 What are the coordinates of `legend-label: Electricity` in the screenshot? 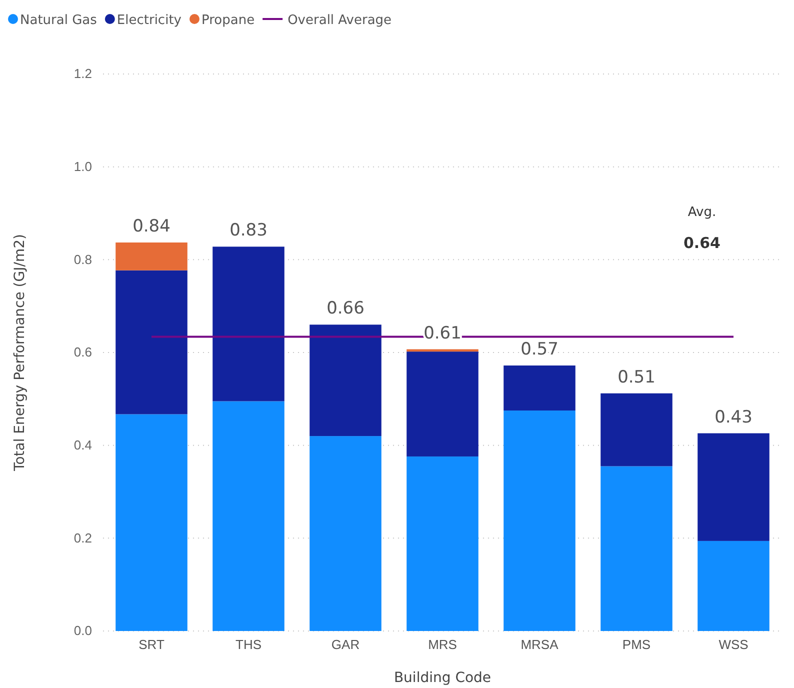 It's located at (149, 20).